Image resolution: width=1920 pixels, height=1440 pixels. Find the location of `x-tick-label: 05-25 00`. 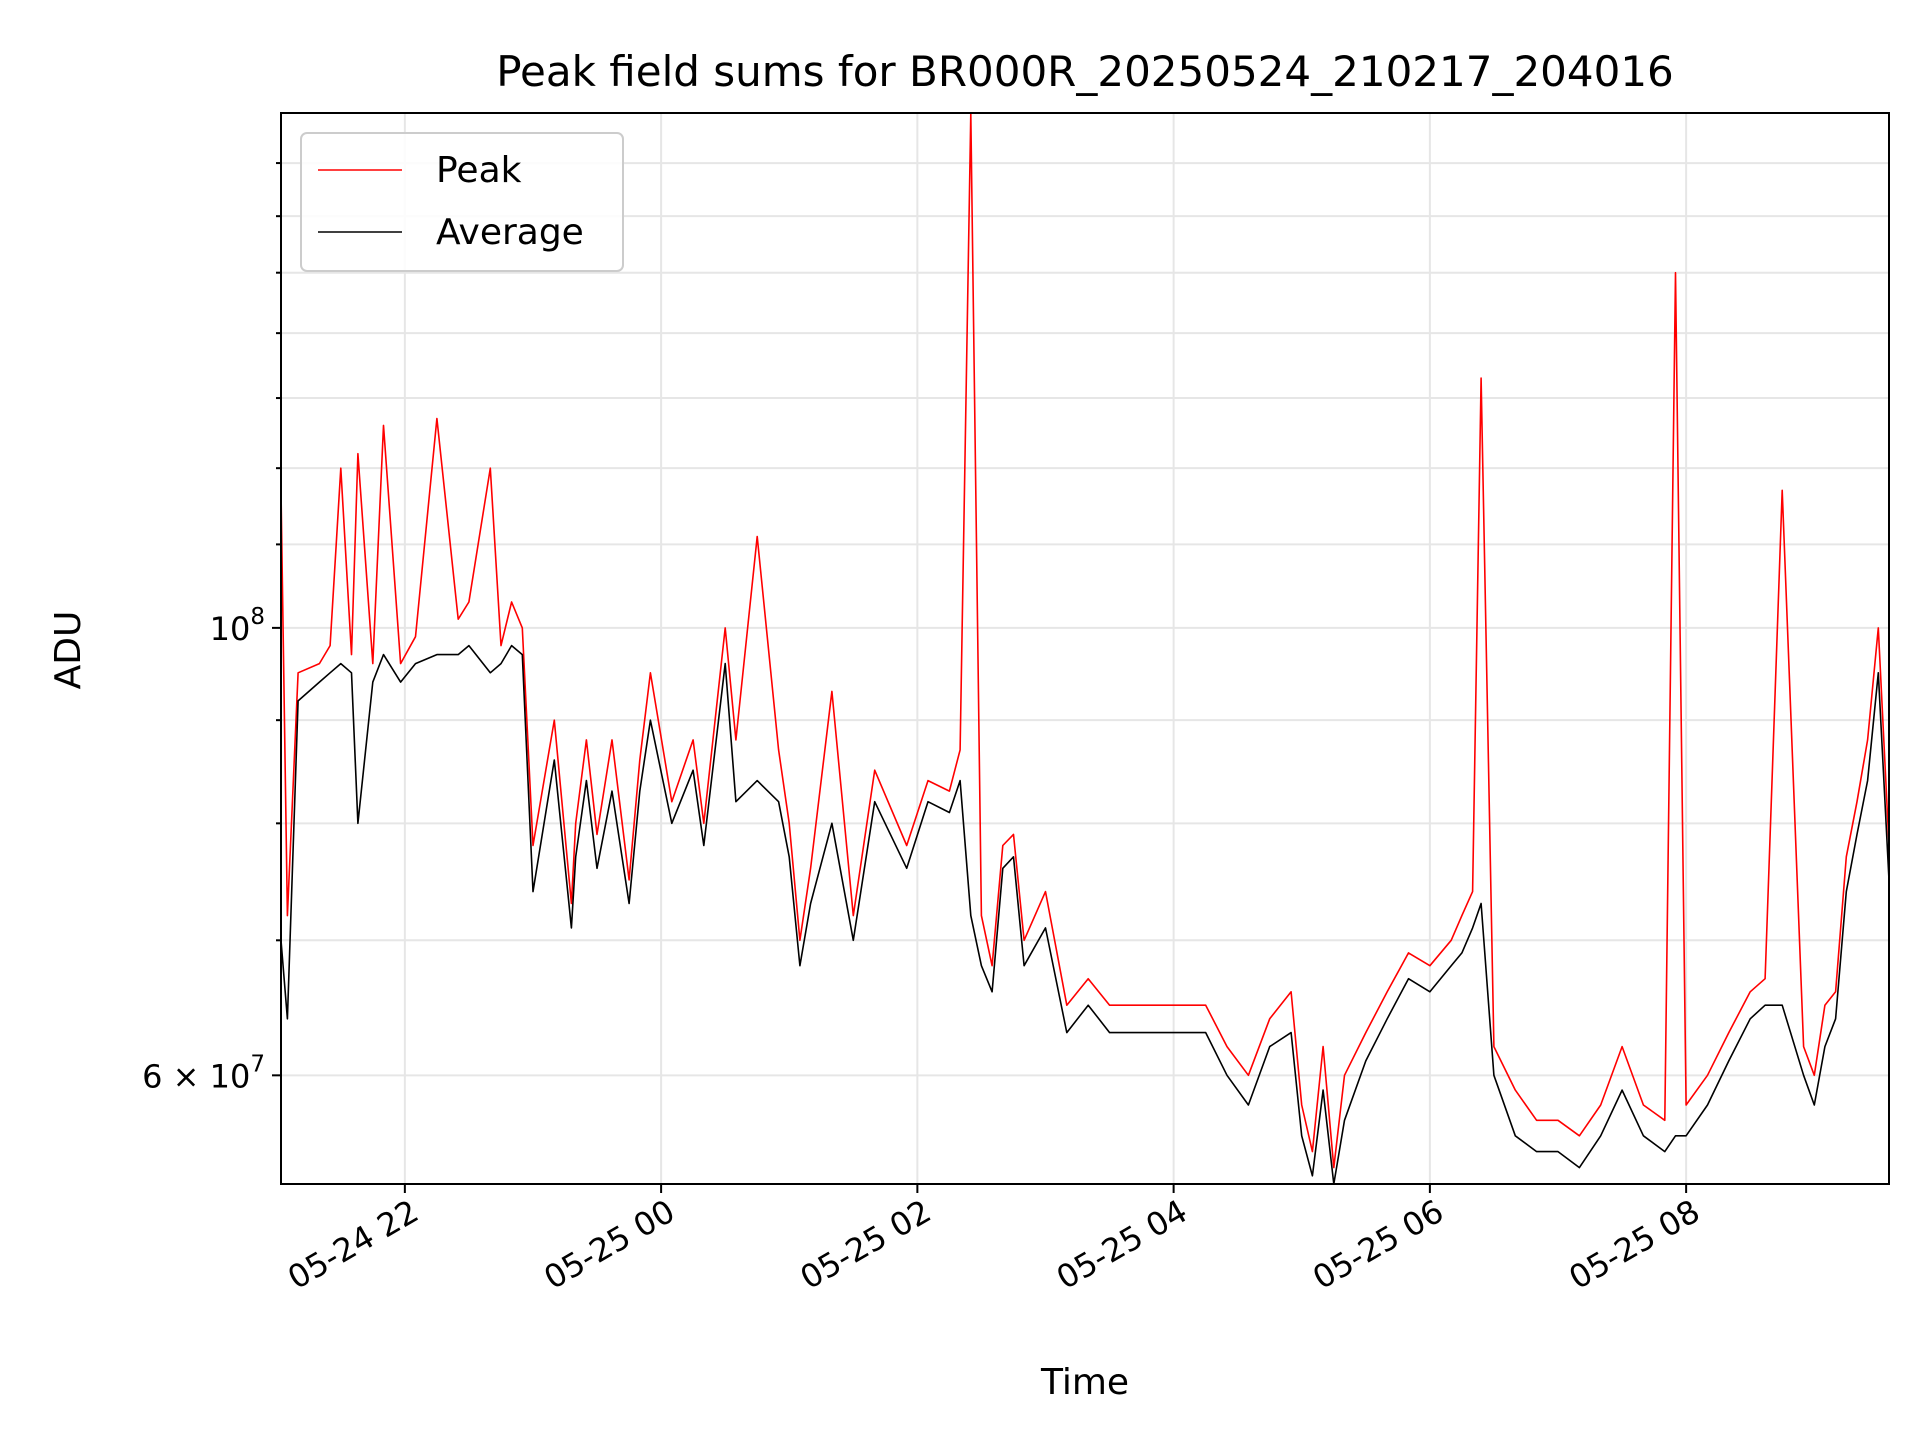

x-tick-label: 05-25 00 is located at coordinates (610, 1244).